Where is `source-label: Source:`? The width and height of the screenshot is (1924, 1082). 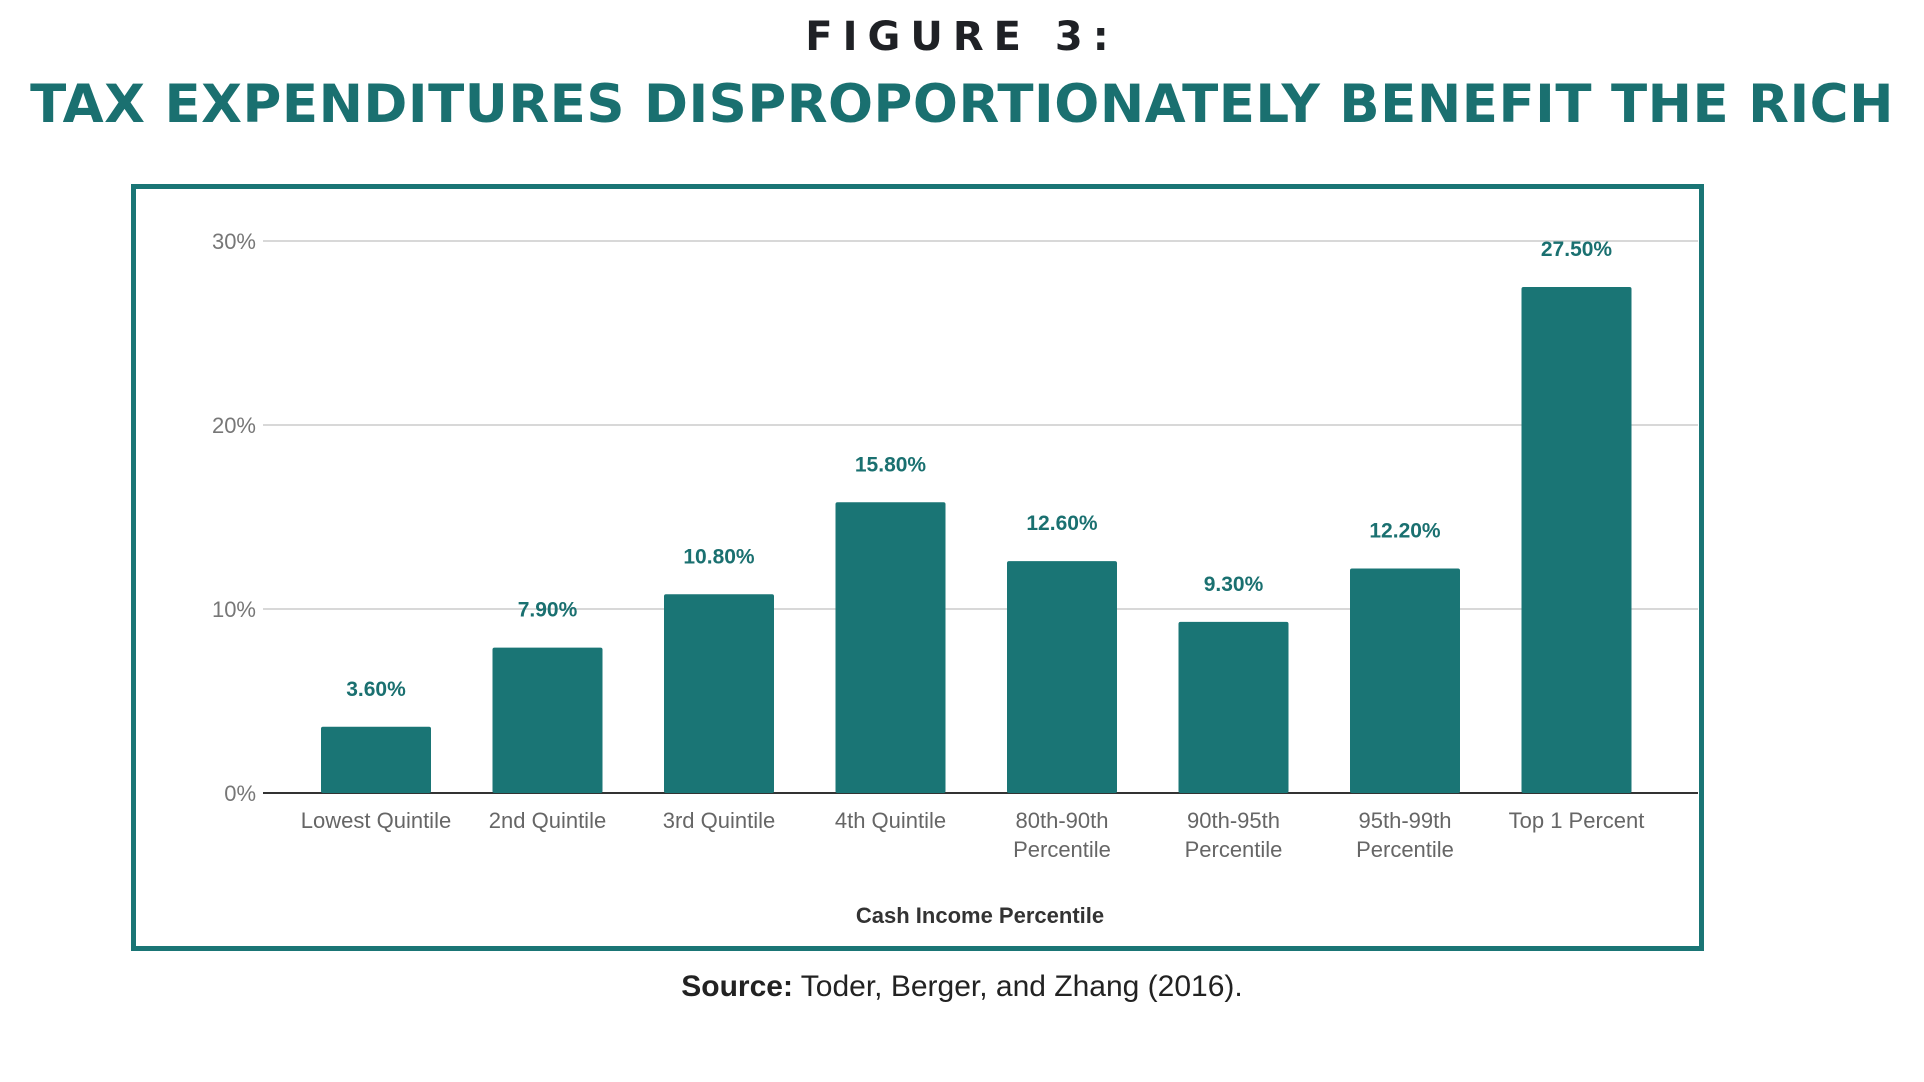
source-label: Source: is located at coordinates (737, 986).